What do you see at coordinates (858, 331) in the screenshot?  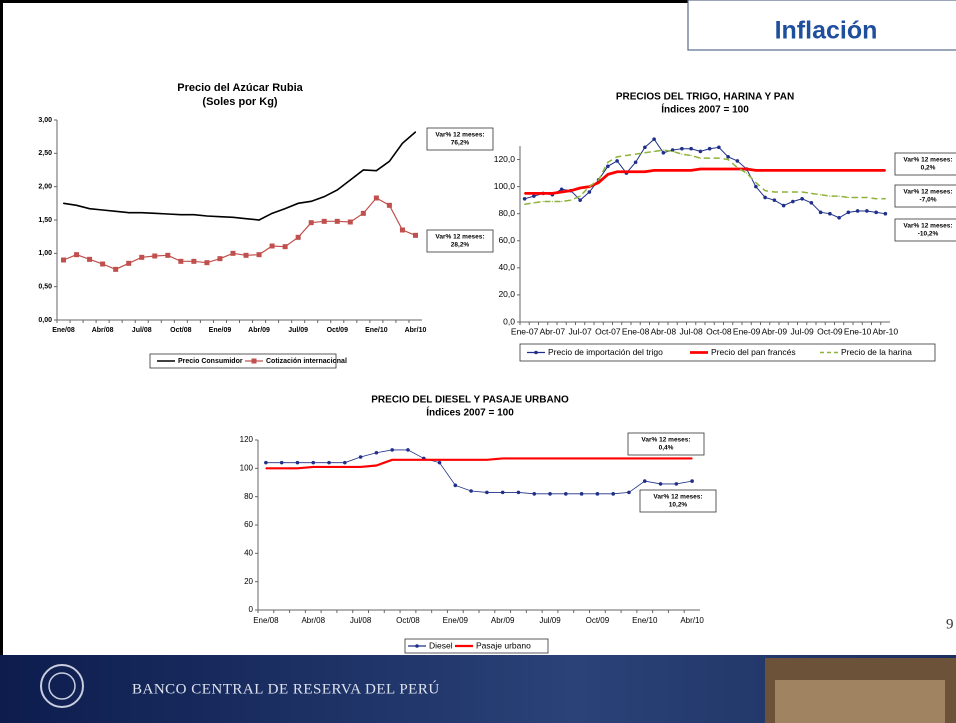 I see `x-tick-label: Ene-10` at bounding box center [858, 331].